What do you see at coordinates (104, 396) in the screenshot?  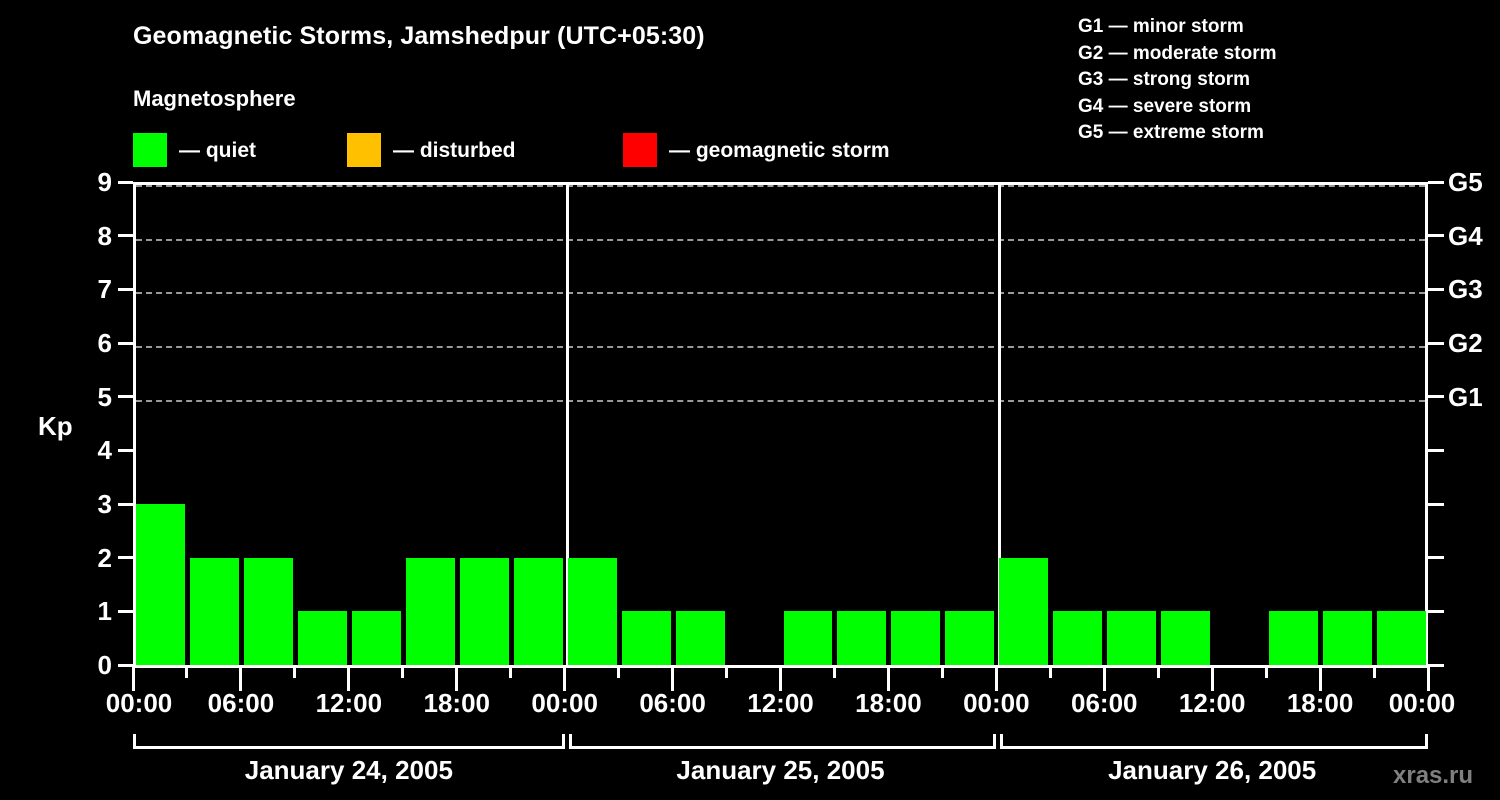 I see `y-label-5: 5` at bounding box center [104, 396].